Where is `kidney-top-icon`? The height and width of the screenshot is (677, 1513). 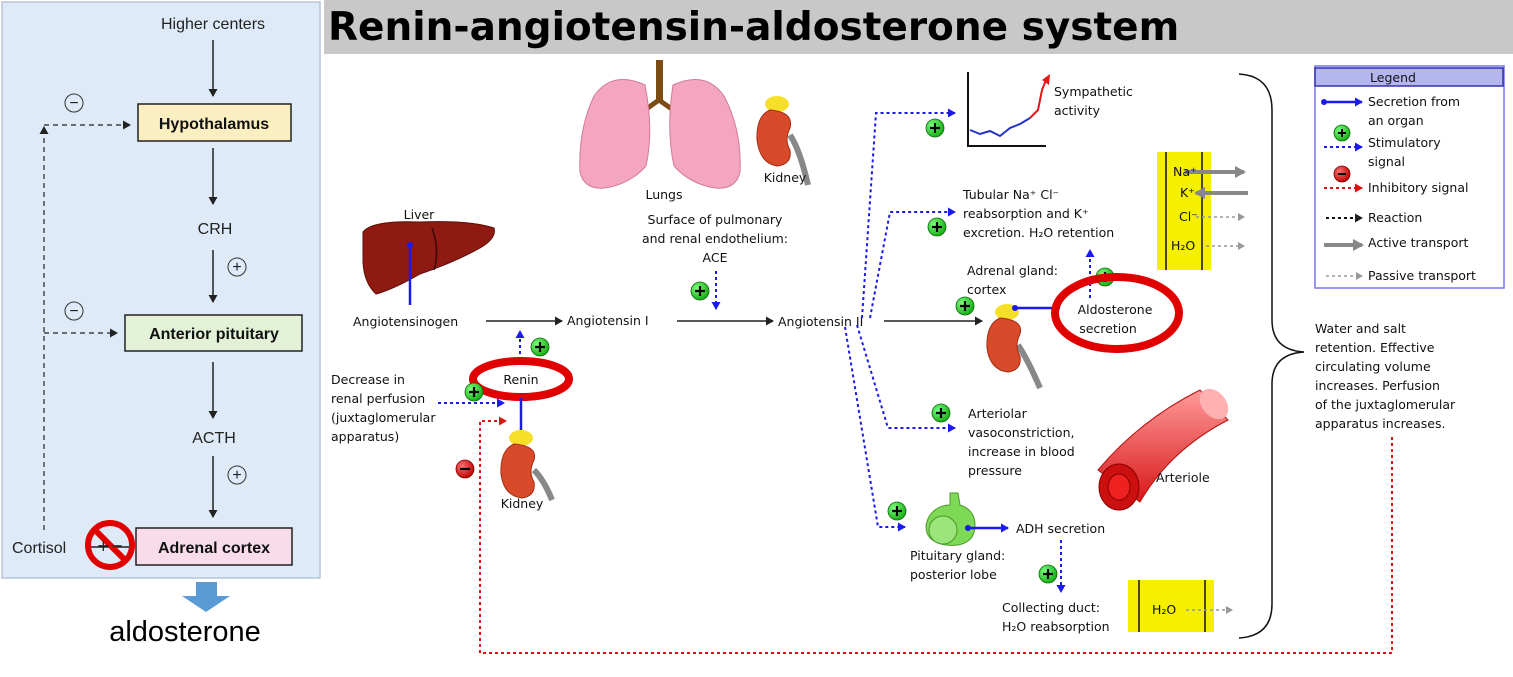 kidney-top-icon is located at coordinates (783, 141).